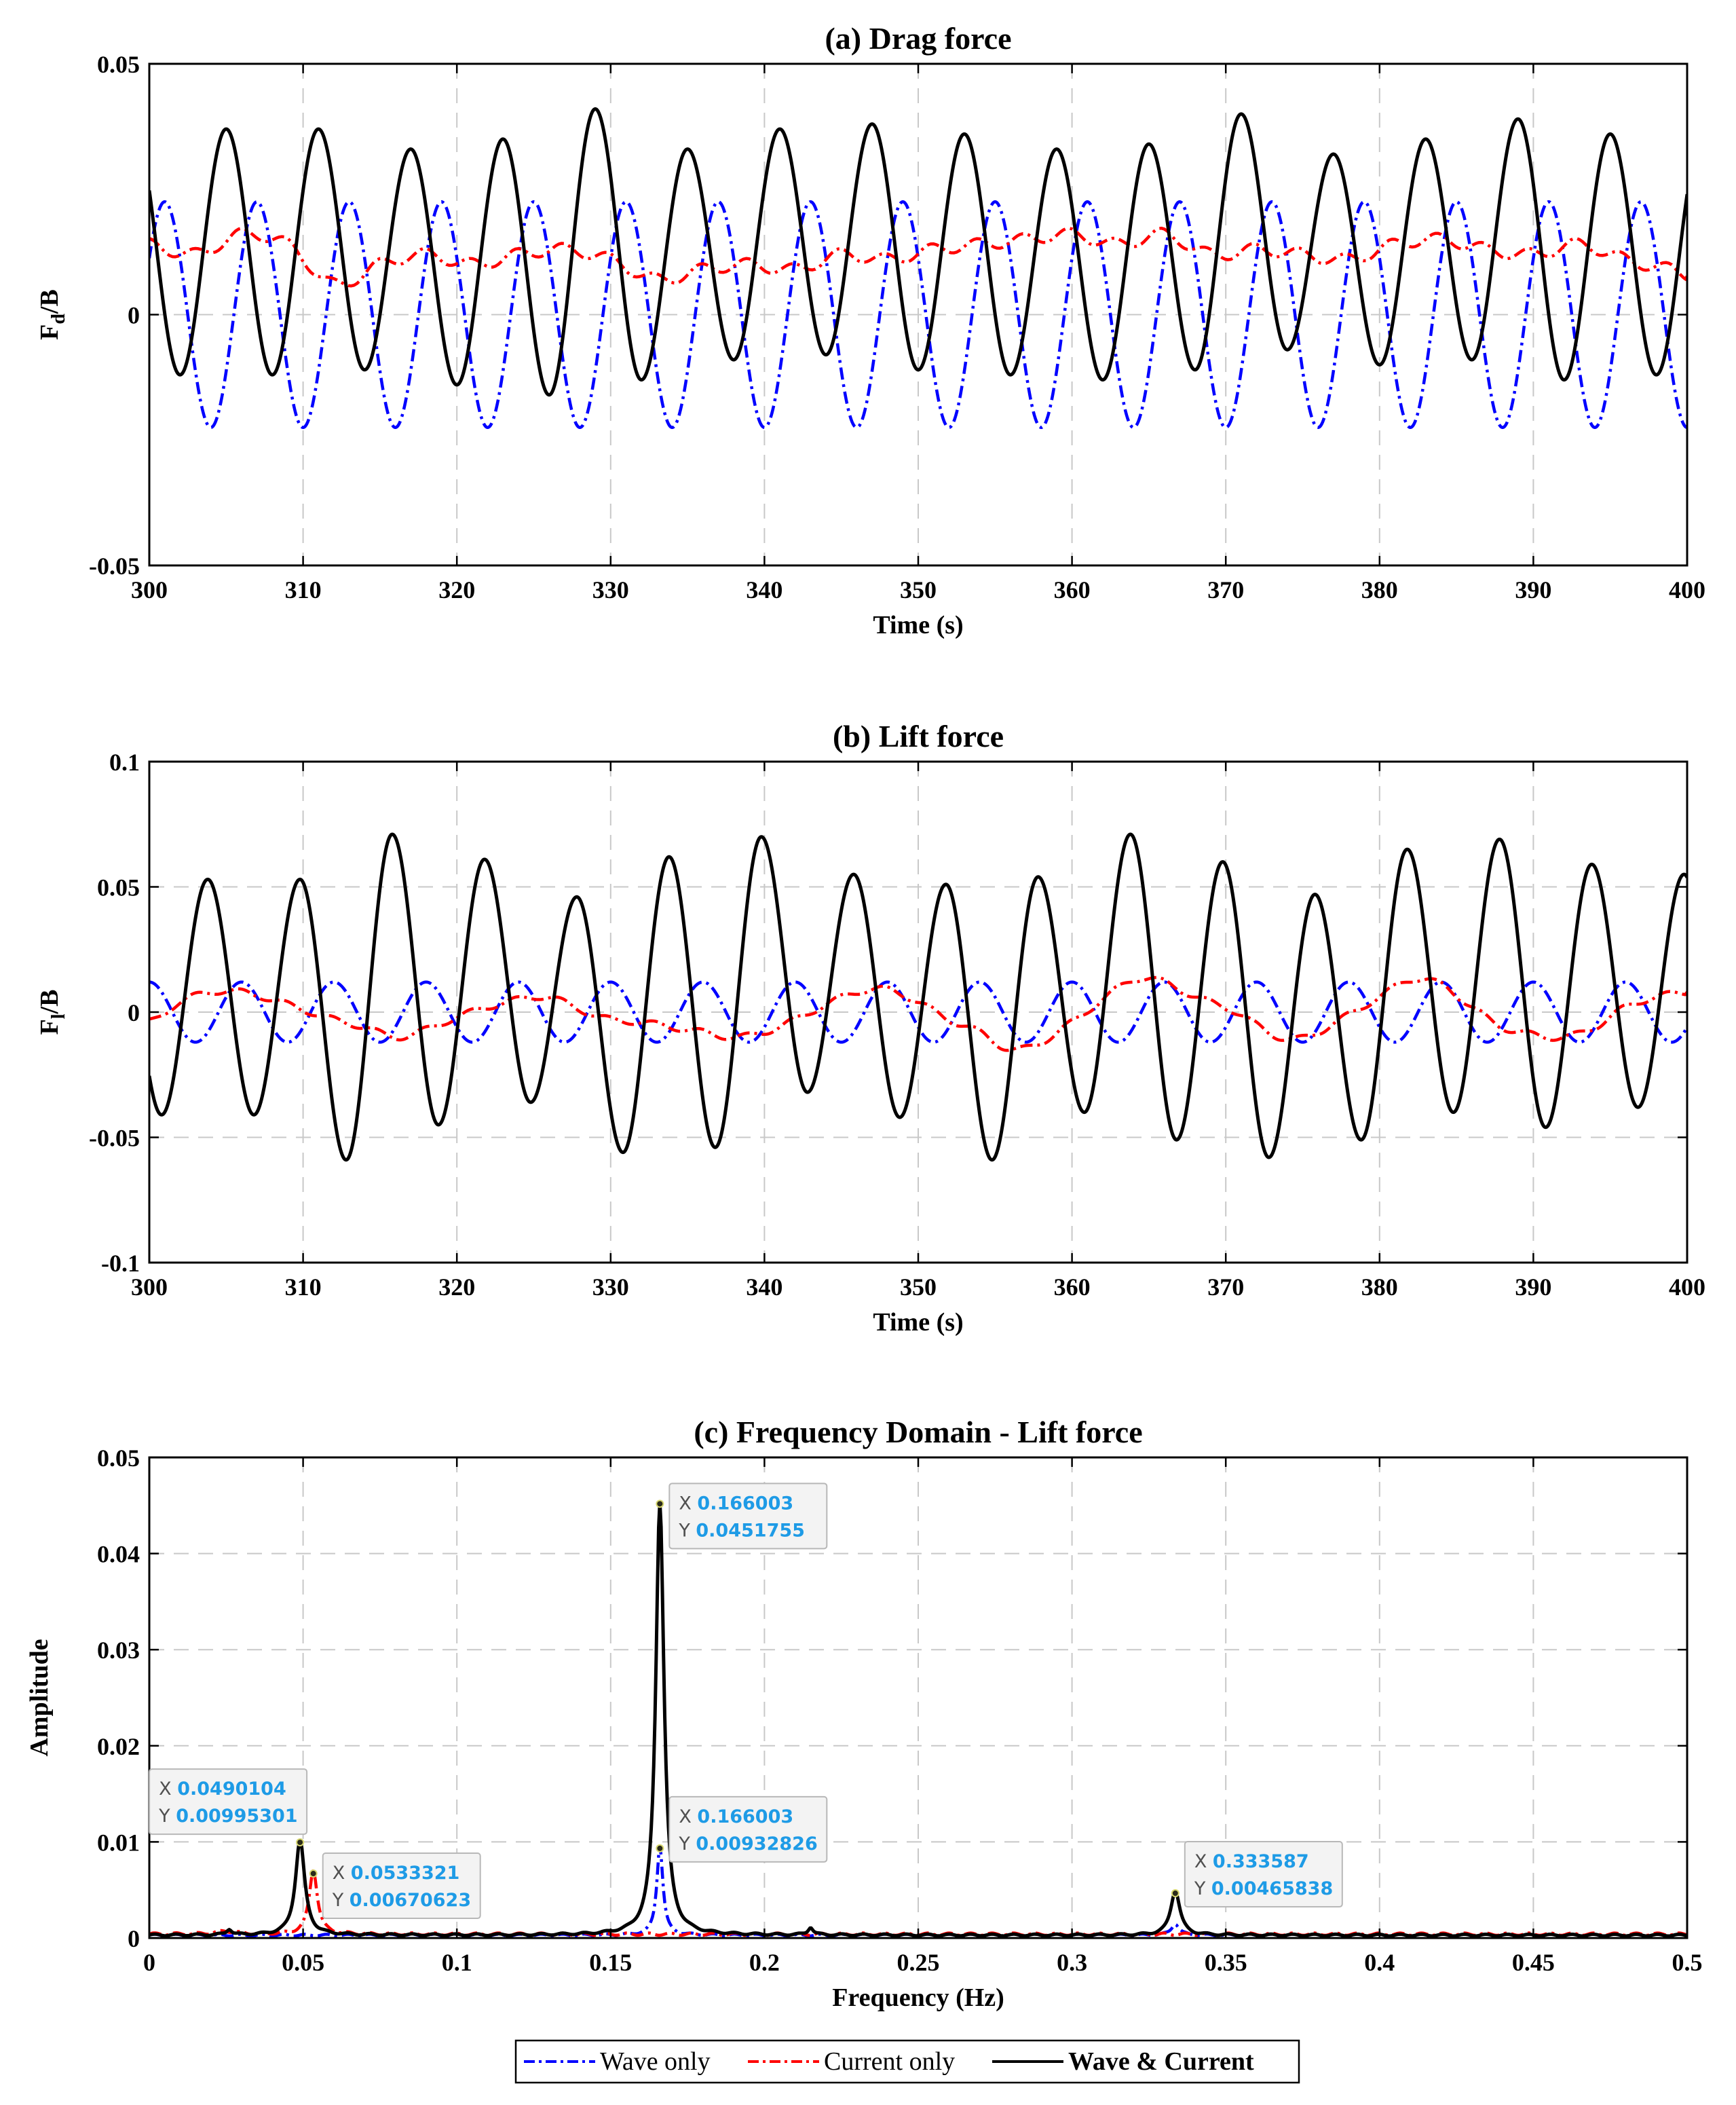 The width and height of the screenshot is (1736, 2105). What do you see at coordinates (1379, 1962) in the screenshot?
I see `x-tick-label: 0.4` at bounding box center [1379, 1962].